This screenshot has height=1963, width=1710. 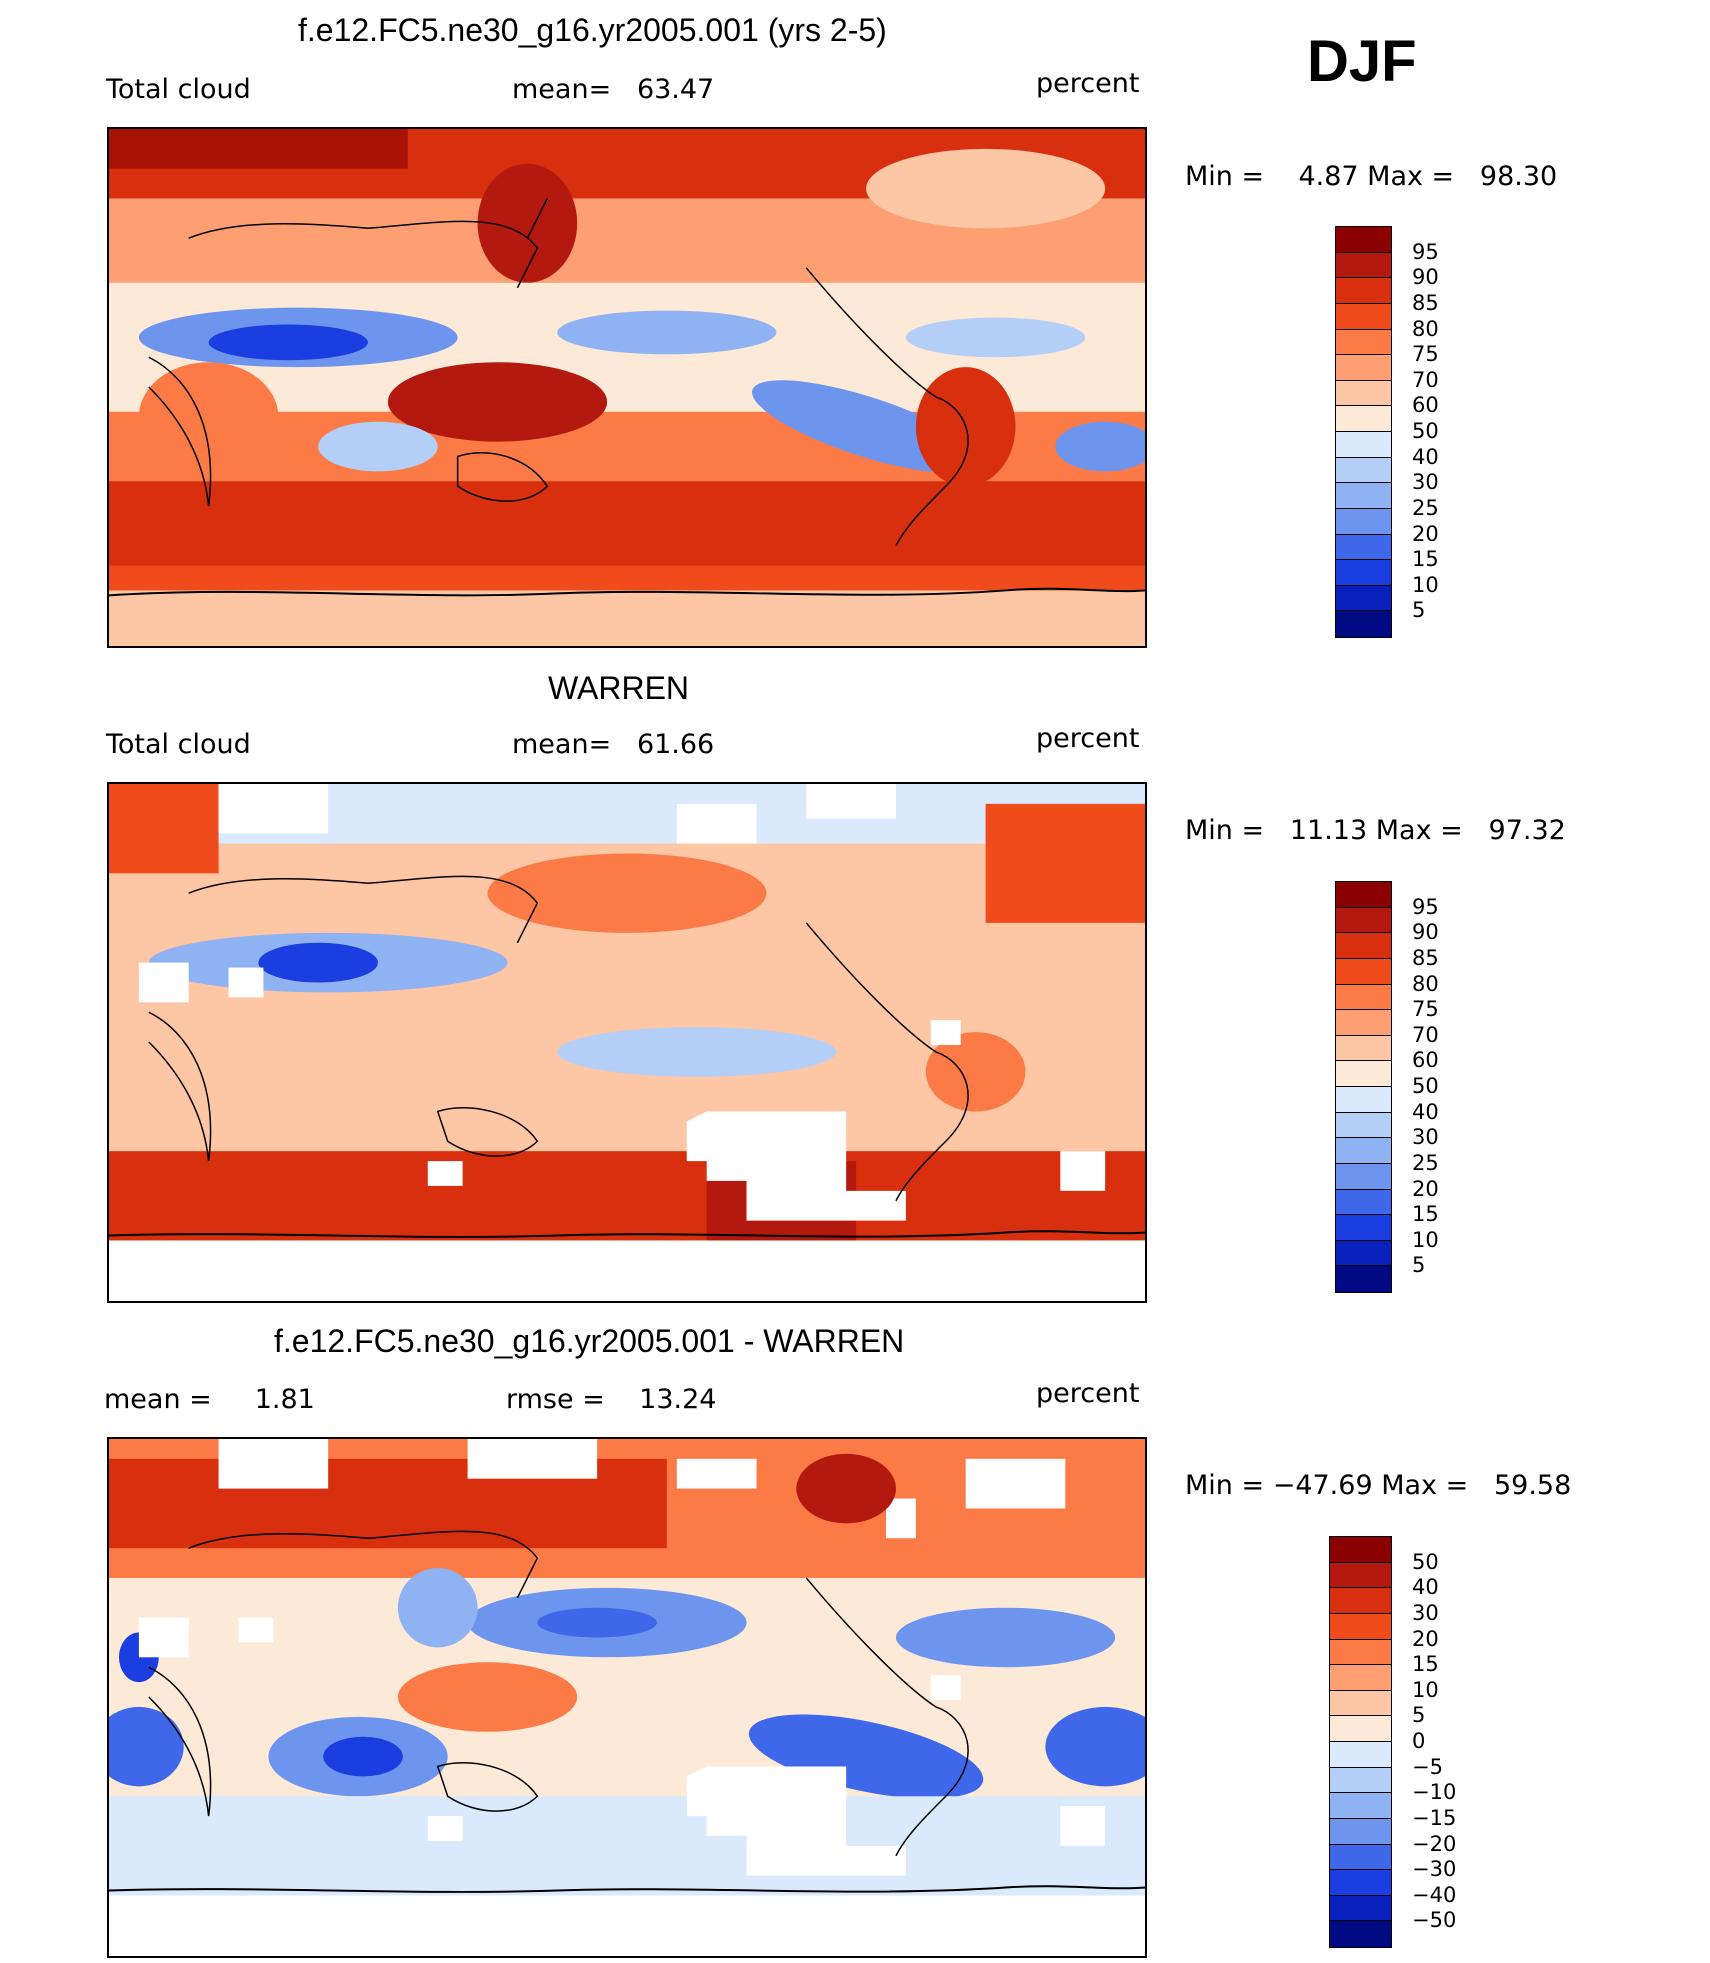 I want to click on panel2-title: WARREN, so click(x=619, y=688).